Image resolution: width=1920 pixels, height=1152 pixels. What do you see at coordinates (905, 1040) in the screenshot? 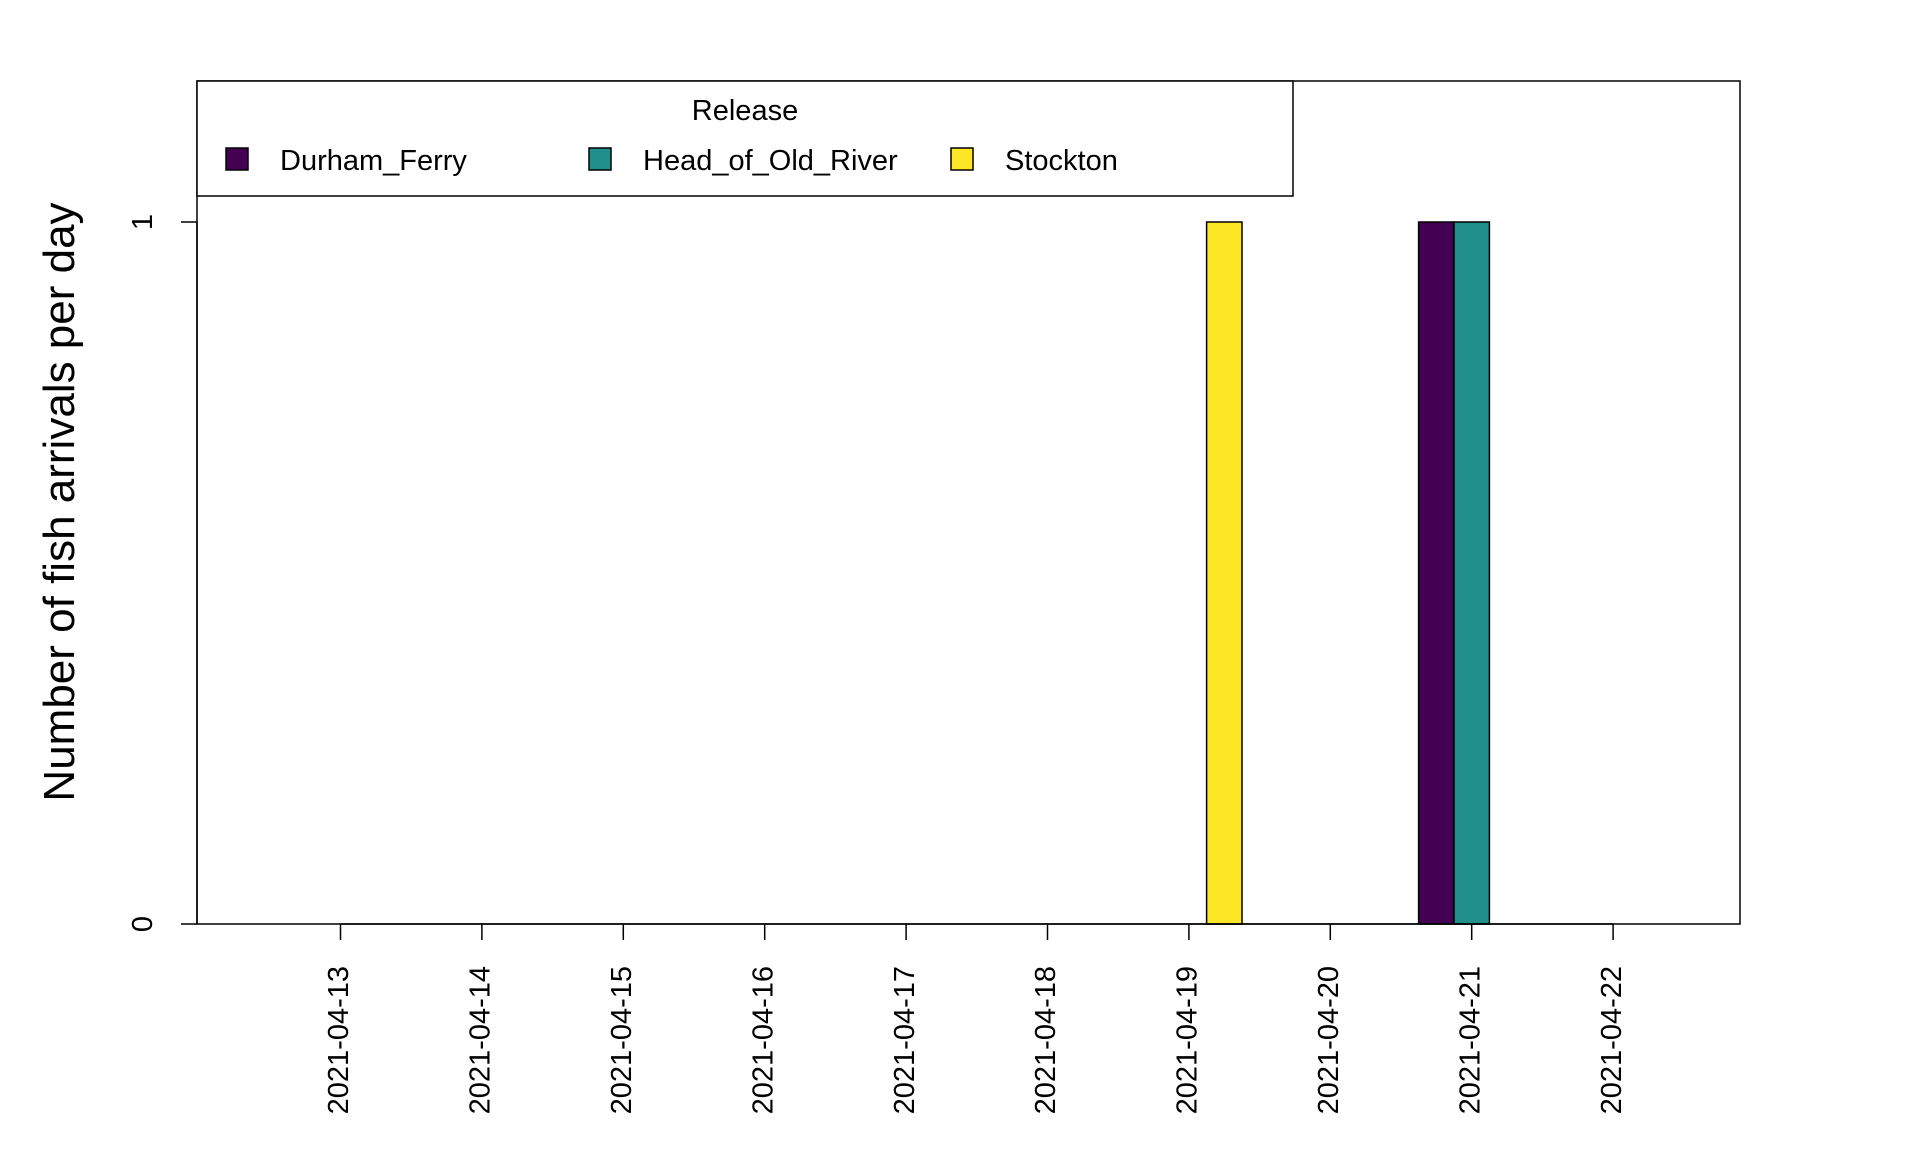
I see `x-tick-label: 2021-04-17` at bounding box center [905, 1040].